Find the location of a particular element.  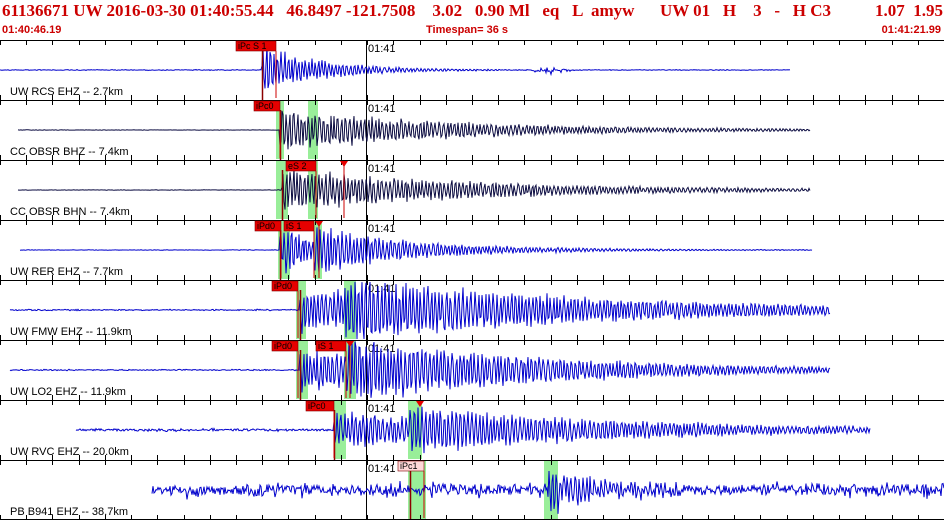

channel-row: 01:41 iPc1 PB B941 EHZ -- 38.7km is located at coordinates (472, 490).